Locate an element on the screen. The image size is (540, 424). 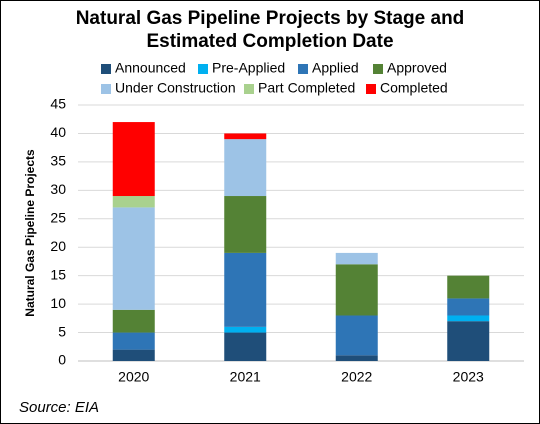
legend-label: Approved is located at coordinates (417, 68).